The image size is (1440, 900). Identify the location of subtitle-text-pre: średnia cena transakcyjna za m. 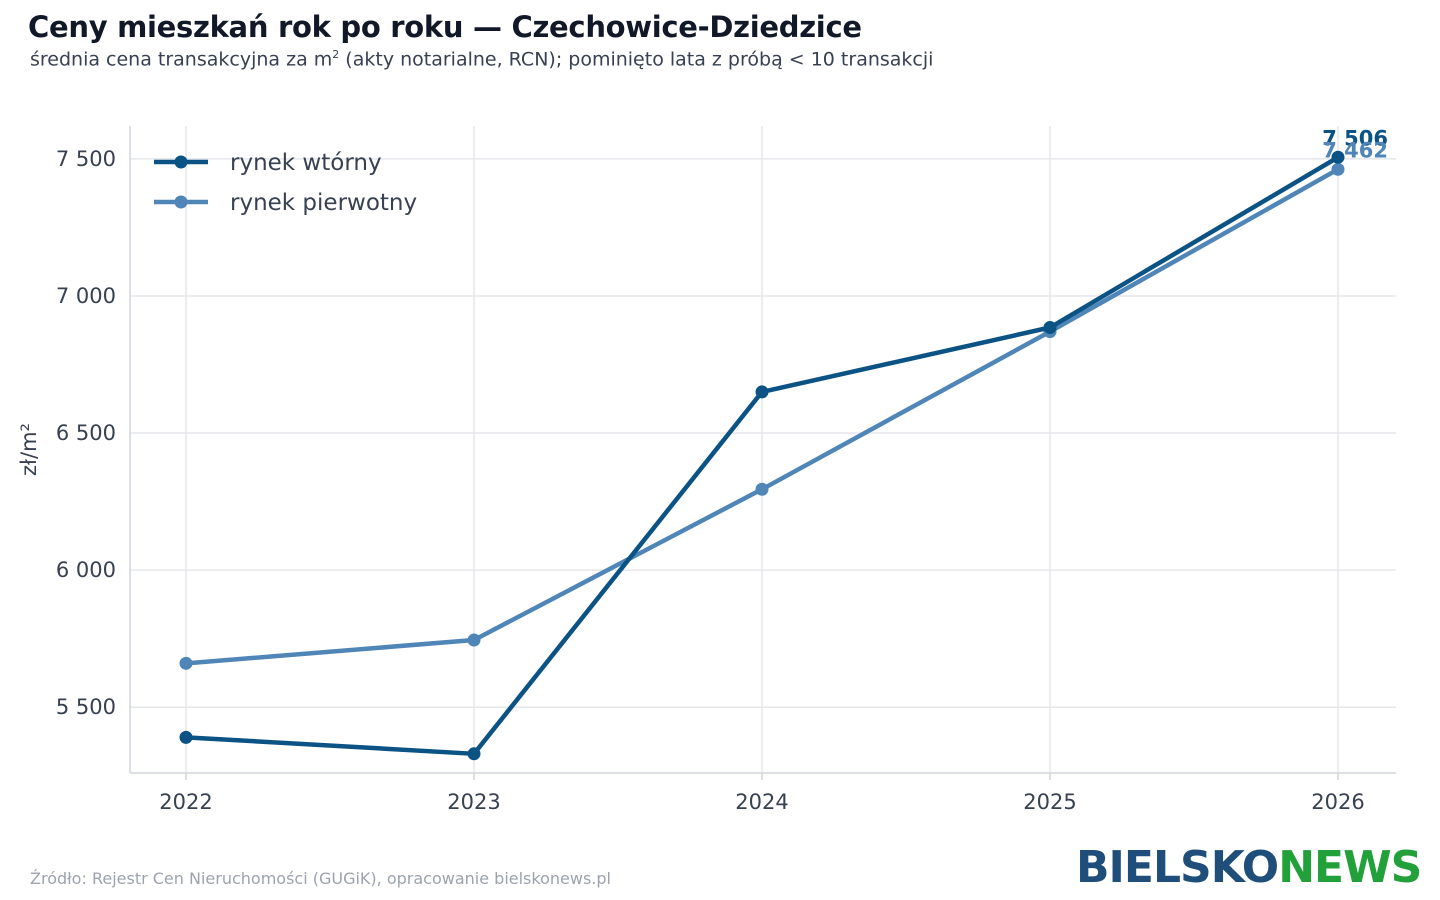
(181, 59).